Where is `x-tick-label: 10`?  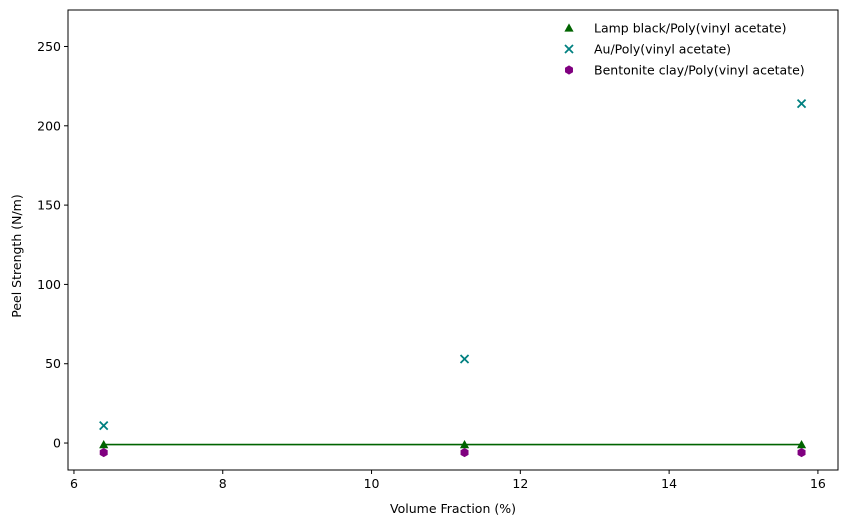 x-tick-label: 10 is located at coordinates (372, 483).